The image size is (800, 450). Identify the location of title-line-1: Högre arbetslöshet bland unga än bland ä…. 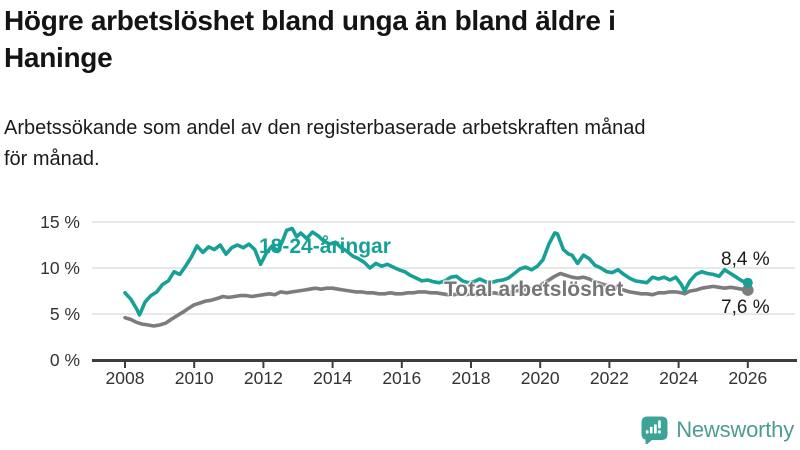
(310, 20).